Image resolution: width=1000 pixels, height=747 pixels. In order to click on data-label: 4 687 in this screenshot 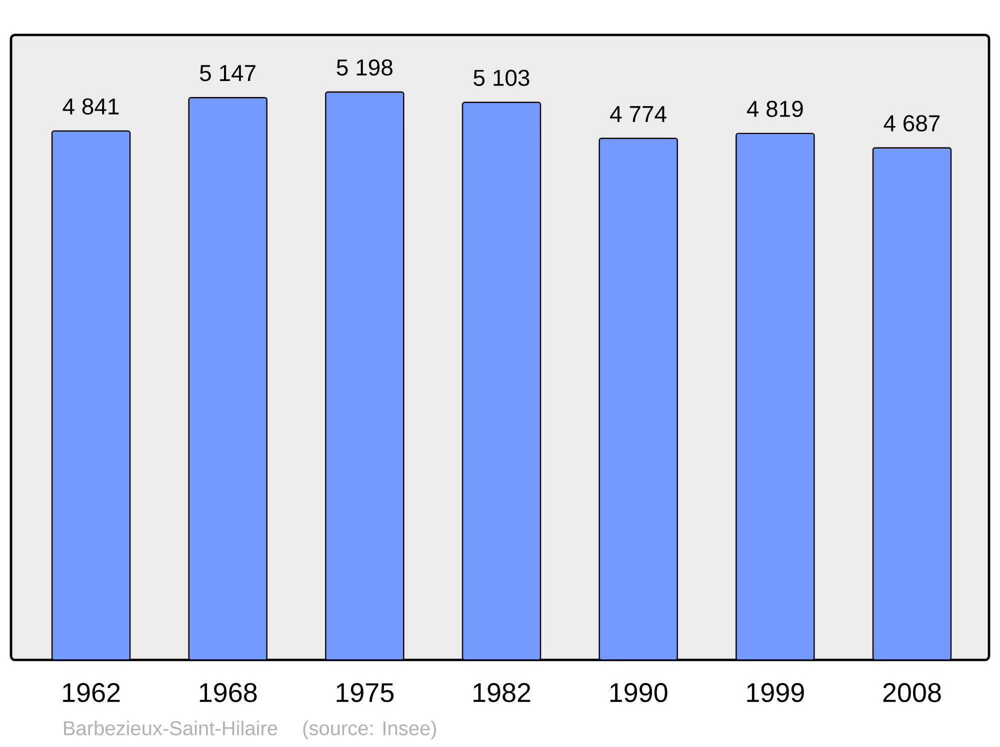, I will do `click(912, 123)`.